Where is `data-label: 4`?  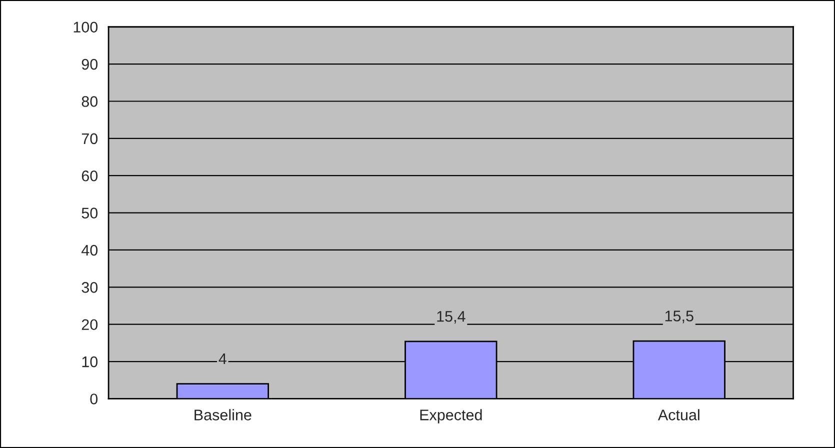
data-label: 4 is located at coordinates (222, 359).